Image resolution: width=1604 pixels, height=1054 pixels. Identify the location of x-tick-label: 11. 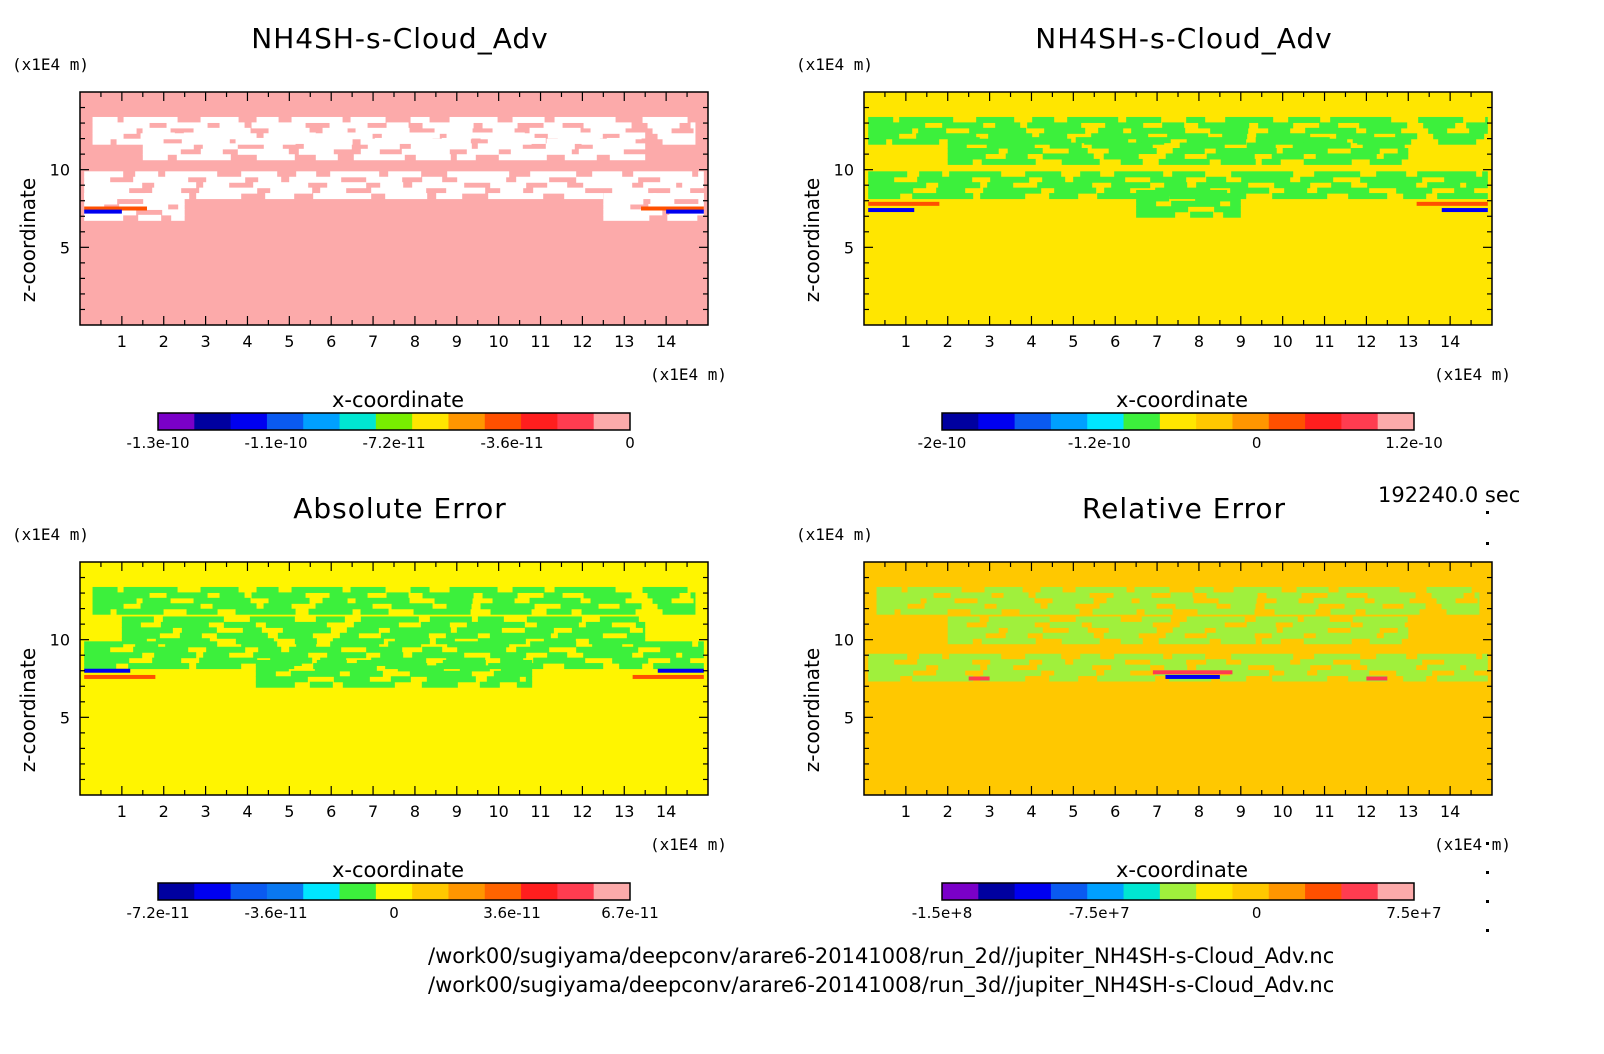
(1324, 811).